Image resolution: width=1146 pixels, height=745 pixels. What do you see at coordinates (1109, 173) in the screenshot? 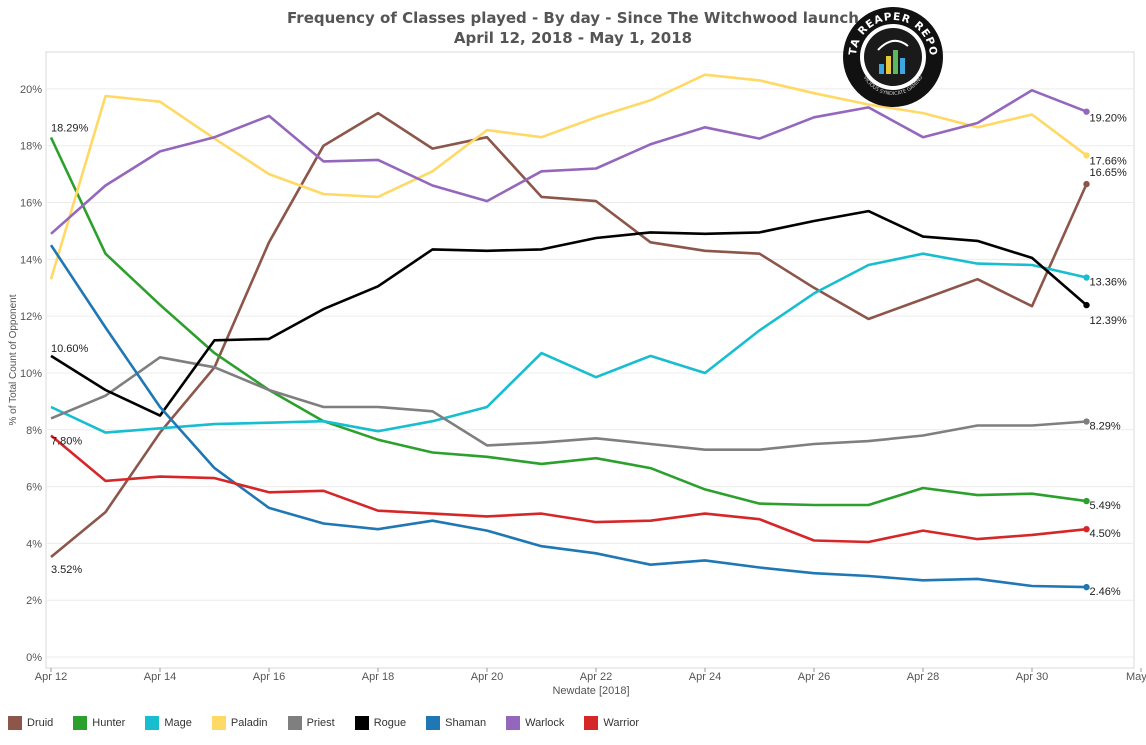
I see `end-label-druid: 16.65%` at bounding box center [1109, 173].